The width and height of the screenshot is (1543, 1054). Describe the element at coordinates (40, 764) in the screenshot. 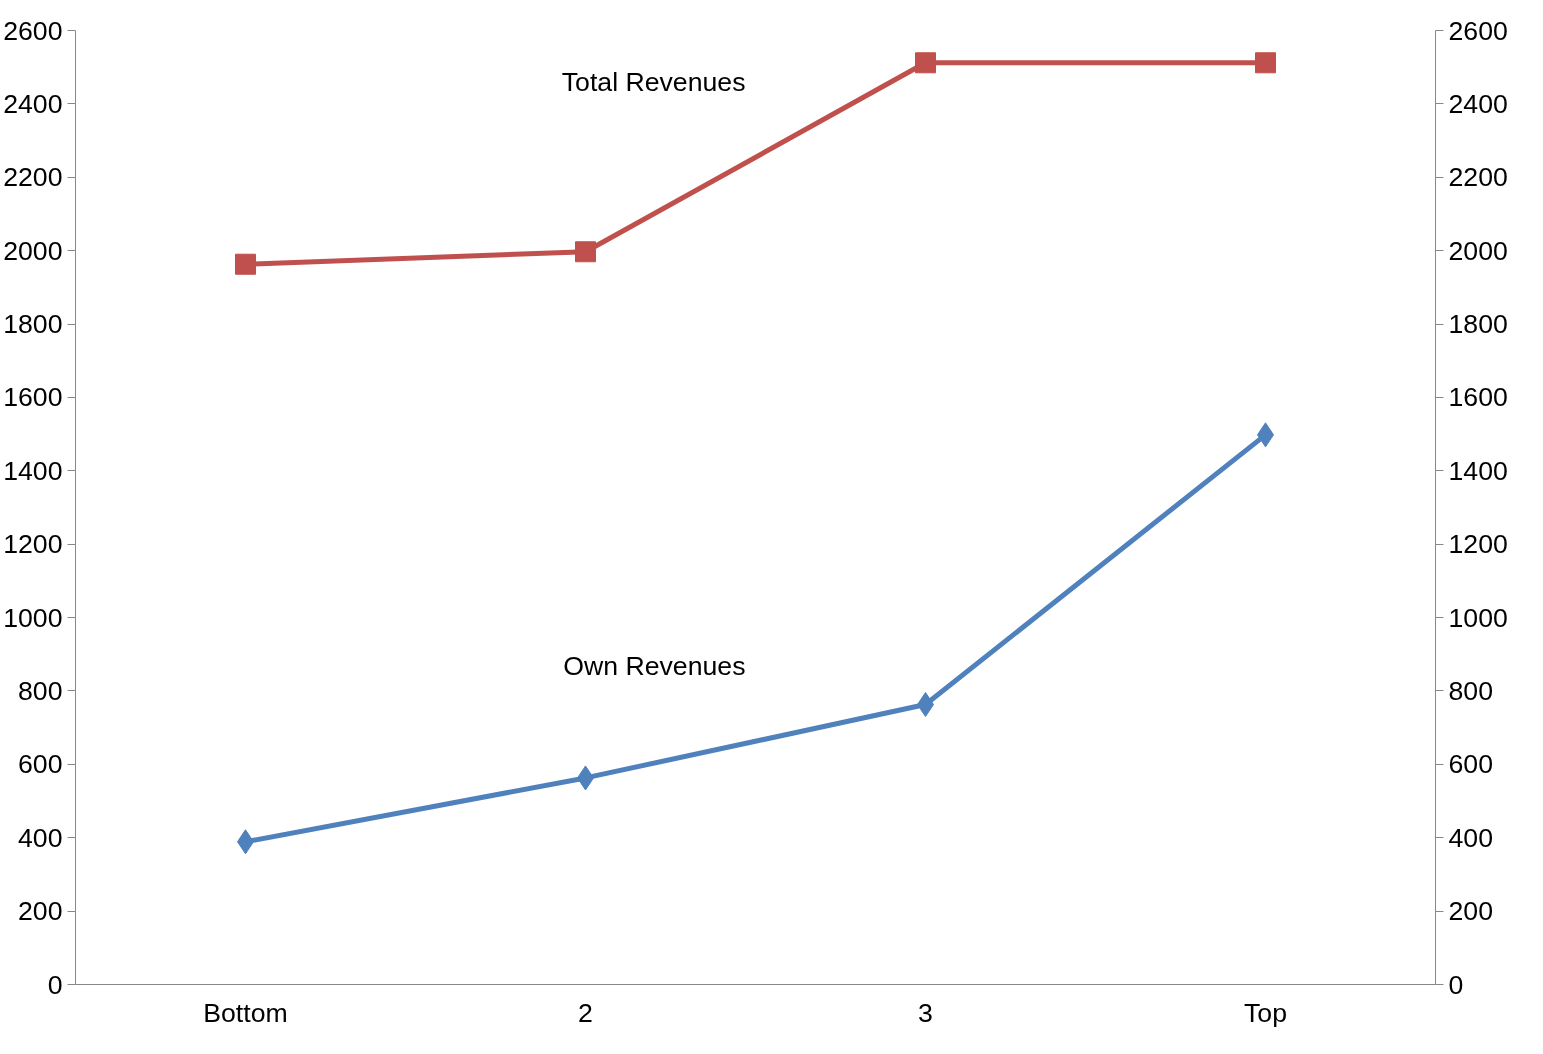

I see `y-tick-label: 600` at that location.